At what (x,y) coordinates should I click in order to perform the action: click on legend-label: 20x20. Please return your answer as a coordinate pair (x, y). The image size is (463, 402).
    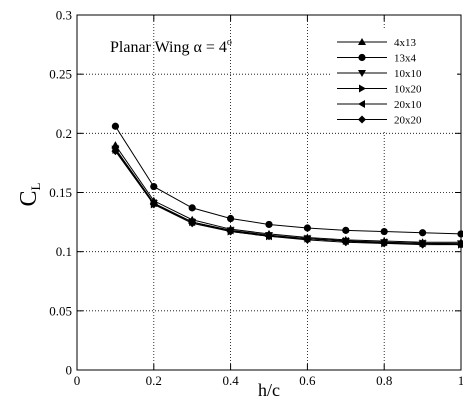
    Looking at the image, I should click on (408, 121).